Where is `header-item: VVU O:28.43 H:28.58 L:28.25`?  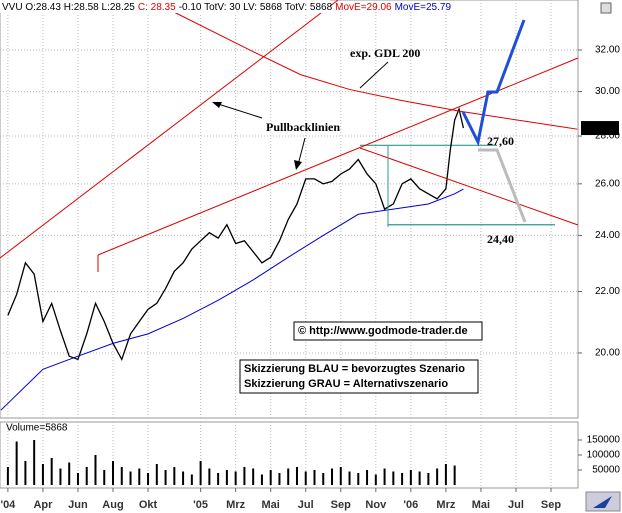 header-item: VVU O:28.43 H:28.58 L:28.25 is located at coordinates (68, 7).